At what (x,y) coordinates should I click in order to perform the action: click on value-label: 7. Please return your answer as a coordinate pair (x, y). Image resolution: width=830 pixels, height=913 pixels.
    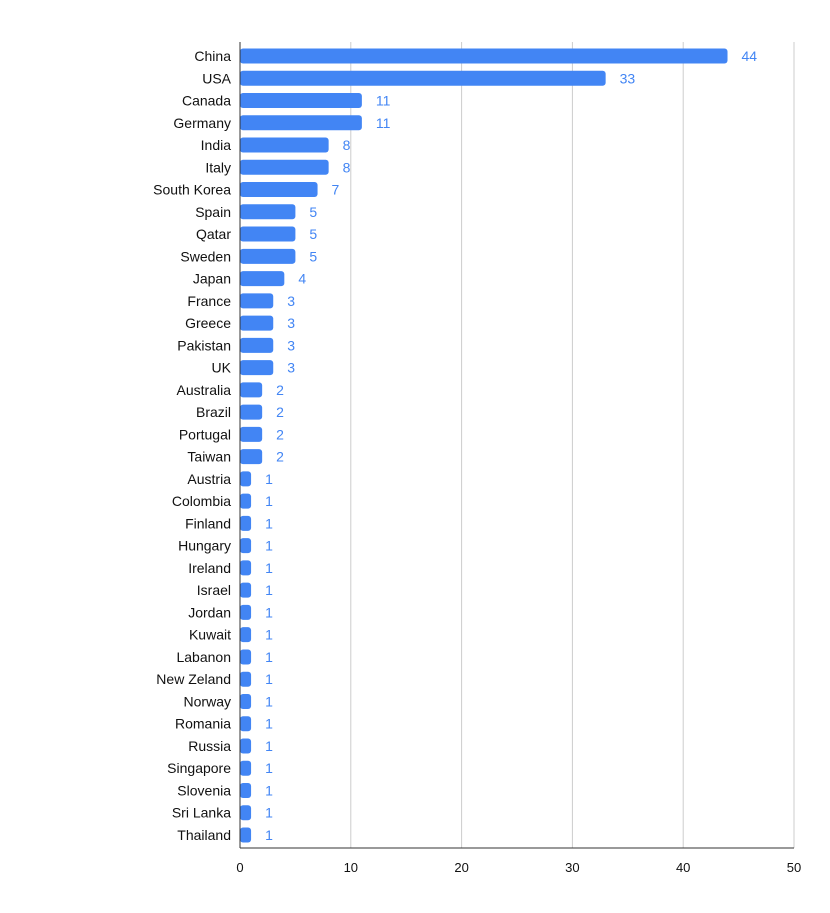
    Looking at the image, I should click on (336, 190).